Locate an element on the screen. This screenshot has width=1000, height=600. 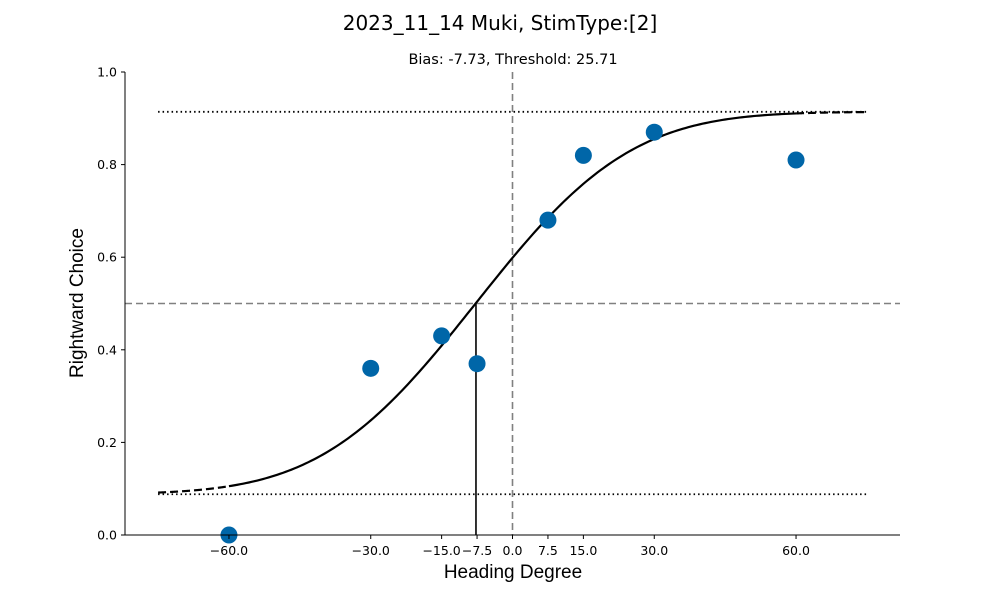
x-tick-label: −7.5 is located at coordinates (477, 550).